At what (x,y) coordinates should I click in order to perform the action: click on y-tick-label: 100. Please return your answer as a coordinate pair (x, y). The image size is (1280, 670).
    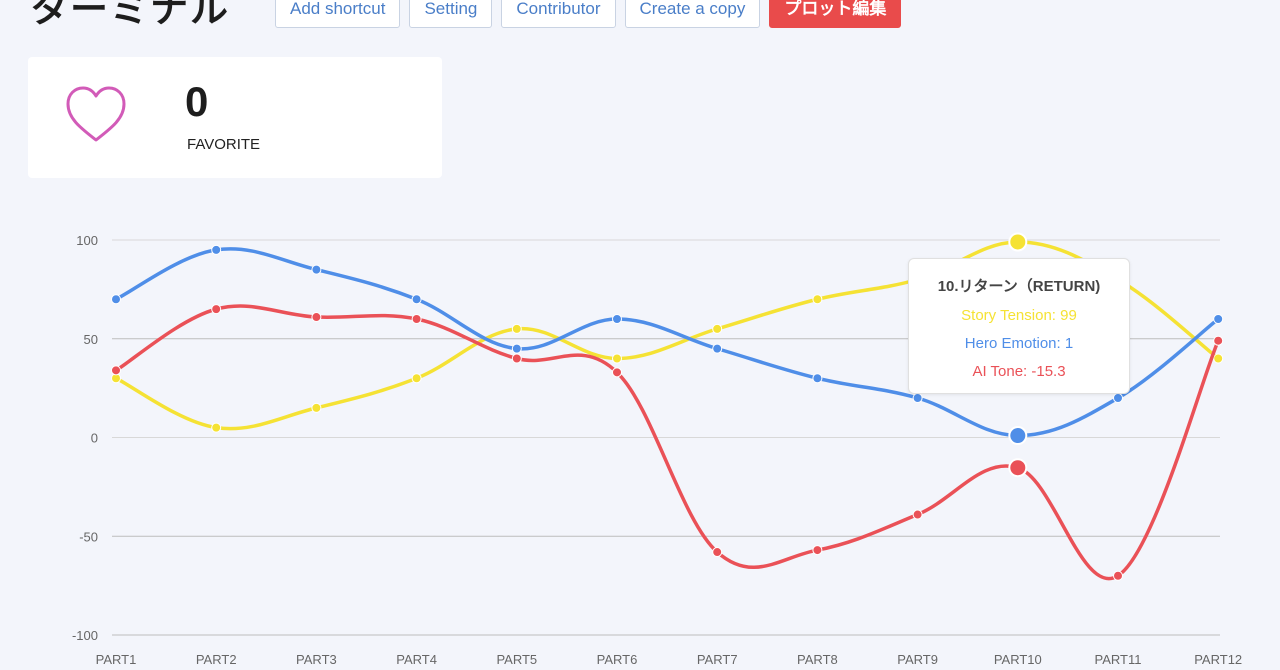
    Looking at the image, I should click on (87, 240).